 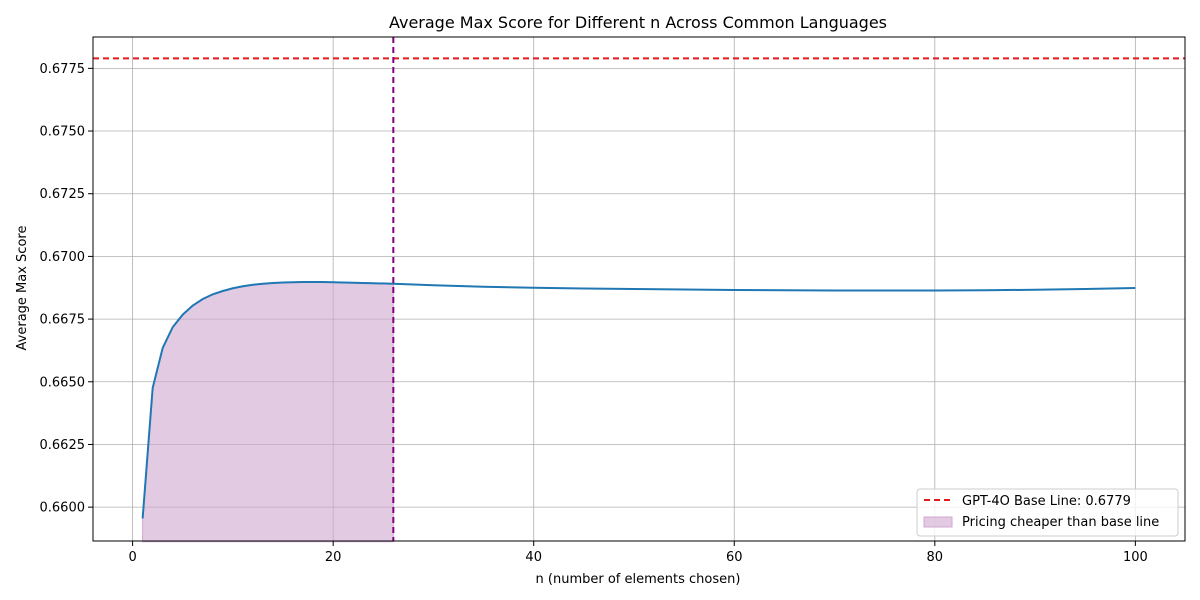 I want to click on legend-swatch-shaded, so click(x=938, y=522).